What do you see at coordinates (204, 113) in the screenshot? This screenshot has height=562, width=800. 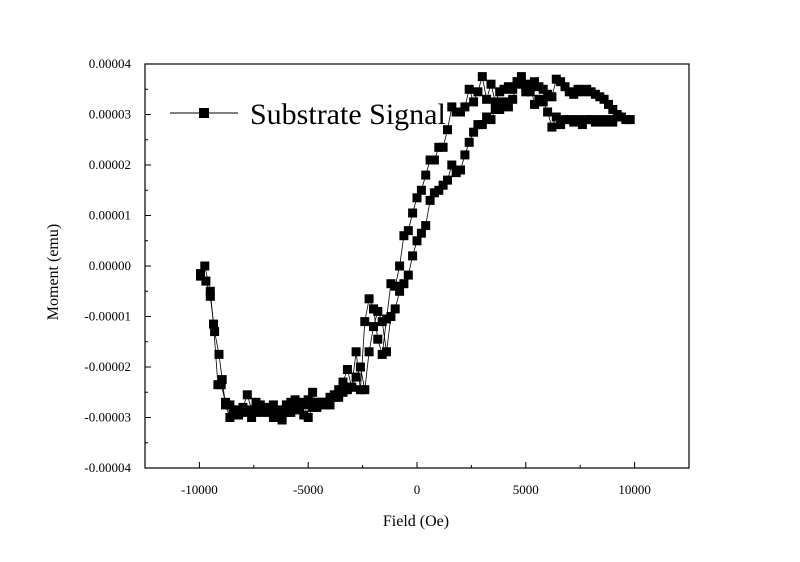 I see `legend-marker-square` at bounding box center [204, 113].